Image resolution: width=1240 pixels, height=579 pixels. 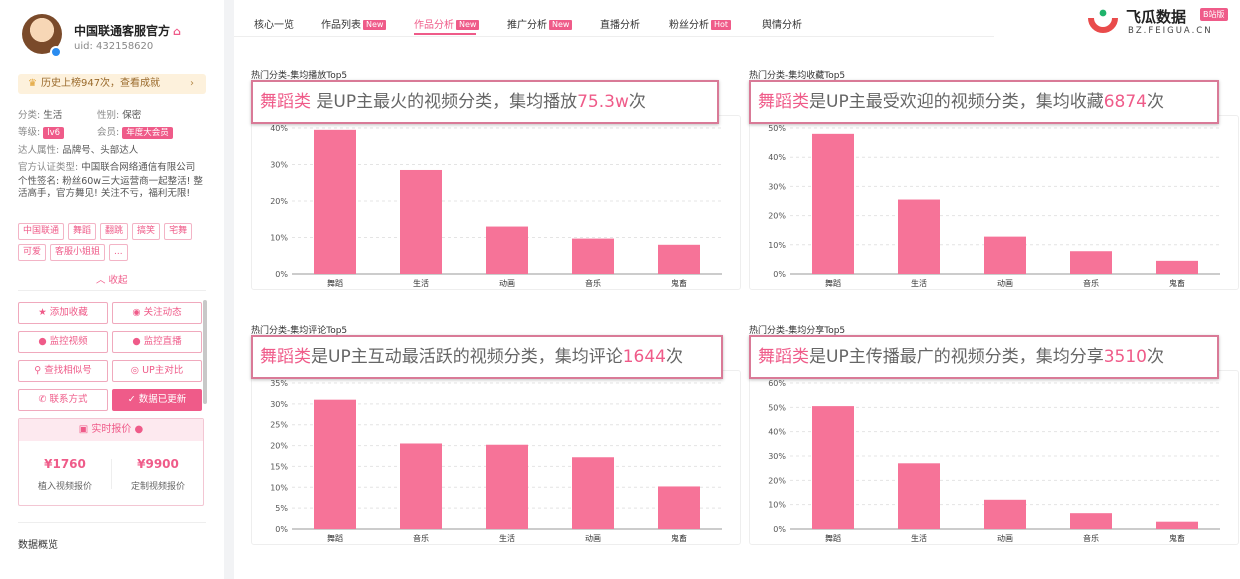 What do you see at coordinates (100, 83) in the screenshot?
I see `history-text: 历史上榜947次，查看成就` at bounding box center [100, 83].